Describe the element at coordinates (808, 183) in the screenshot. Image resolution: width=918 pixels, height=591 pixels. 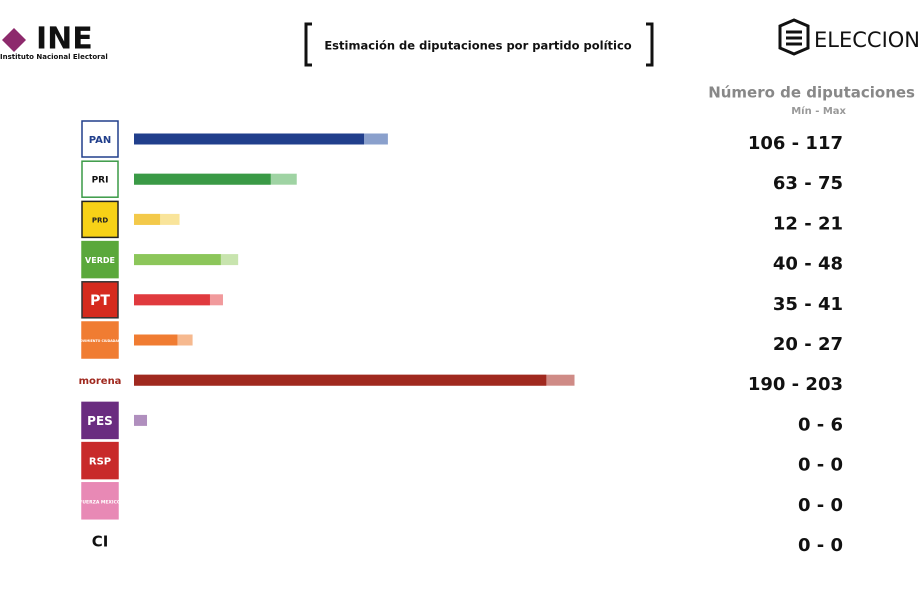
I see `value-label: 63 - 75` at that location.